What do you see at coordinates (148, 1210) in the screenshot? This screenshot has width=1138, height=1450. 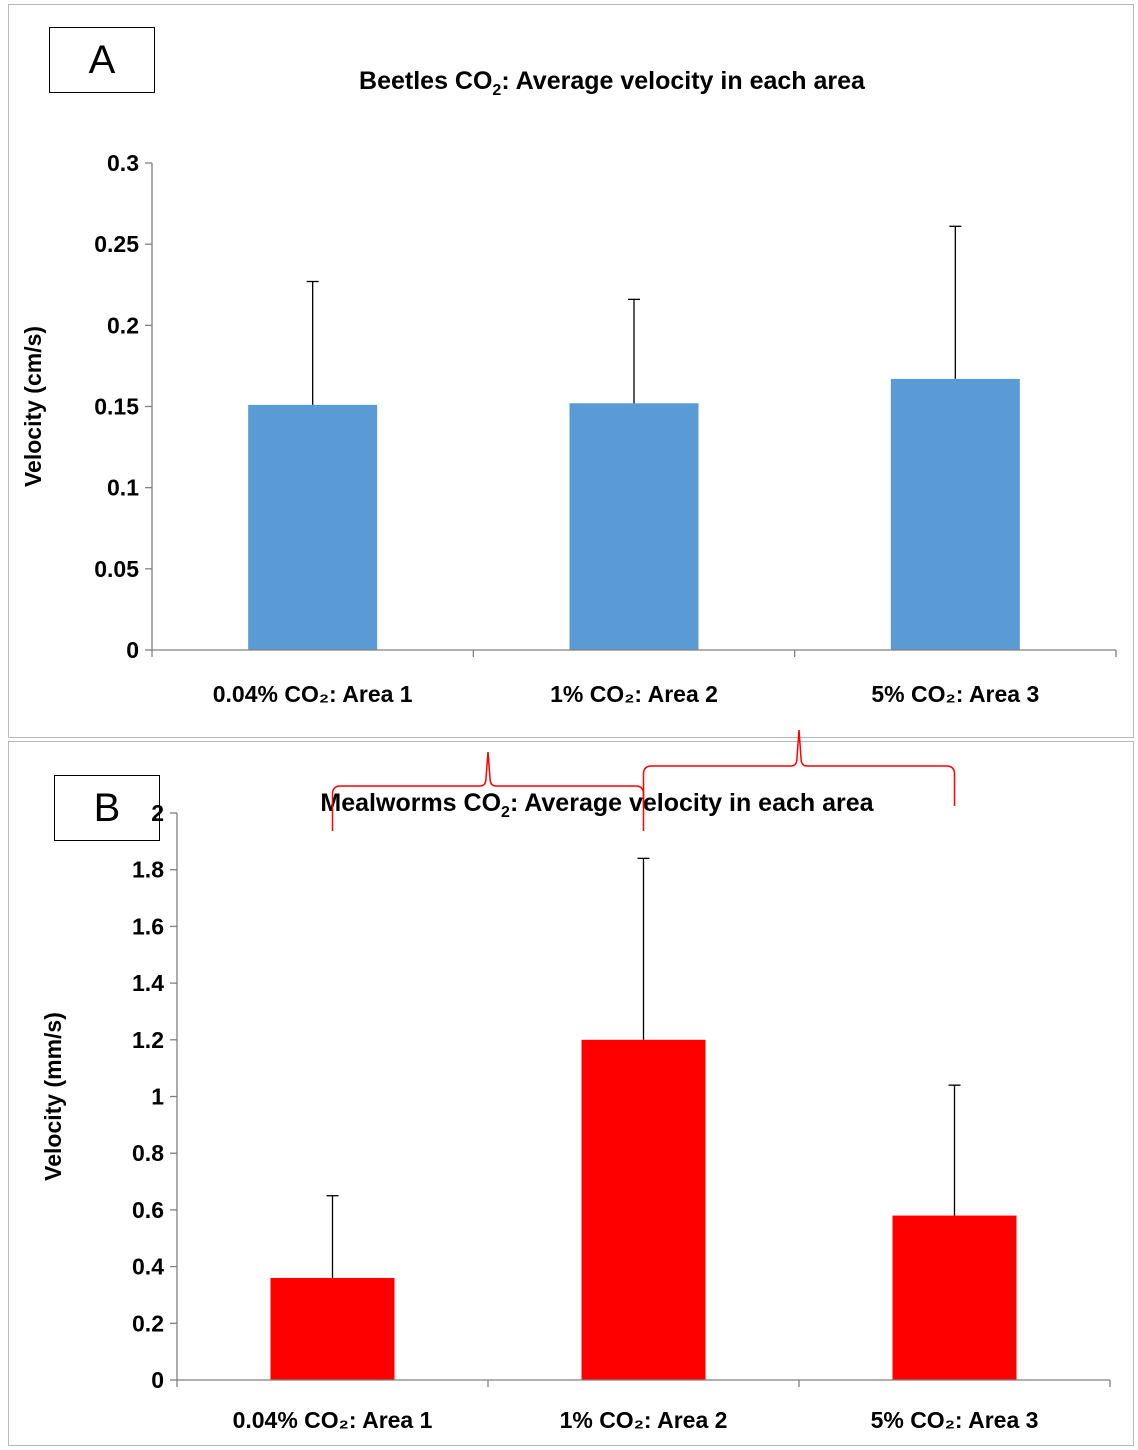 I see `y-tick-label: 0.6` at bounding box center [148, 1210].